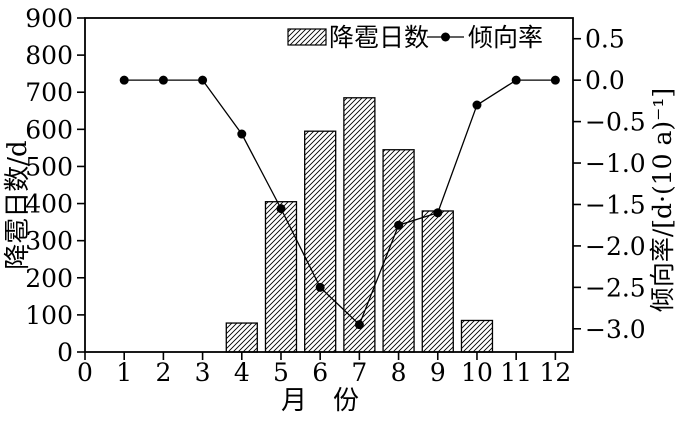 The height and width of the screenshot is (423, 700). Describe the element at coordinates (49, 204) in the screenshot. I see `y-left-tick-label: 400` at that location.